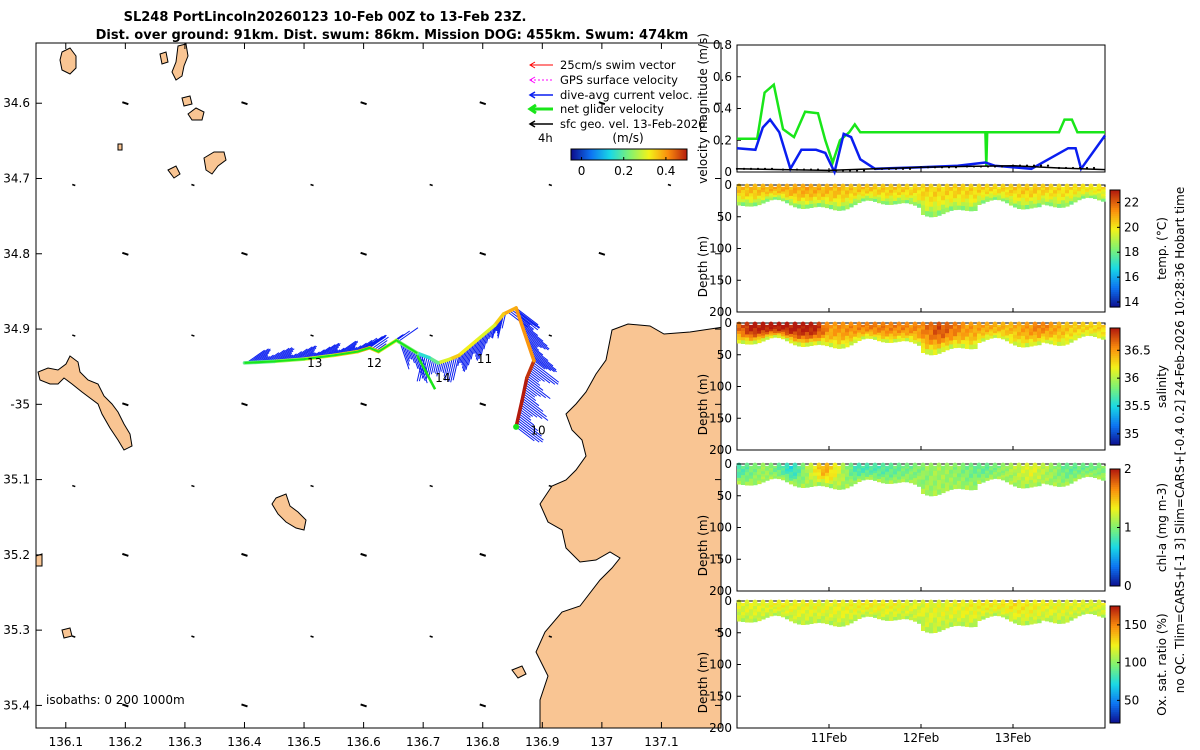 The width and height of the screenshot is (1200, 750). What do you see at coordinates (532, 95) in the screenshot?
I see `legend-current-arrowhead` at bounding box center [532, 95].